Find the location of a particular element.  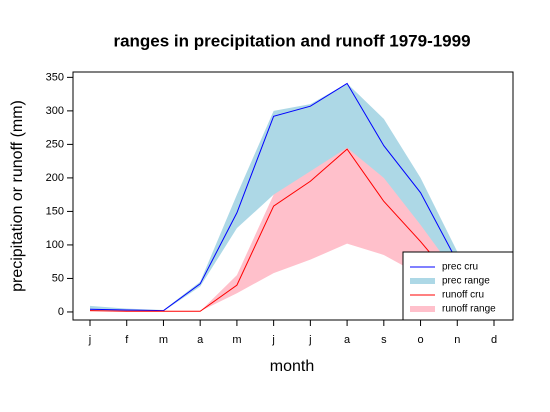

y-tick-label: 150 is located at coordinates (55, 211).